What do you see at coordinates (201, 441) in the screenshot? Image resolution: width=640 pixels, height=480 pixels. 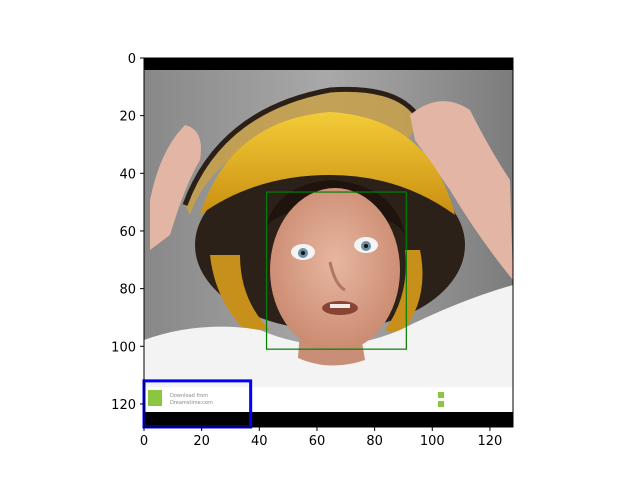 I see `x-tick-label: 20` at bounding box center [201, 441].